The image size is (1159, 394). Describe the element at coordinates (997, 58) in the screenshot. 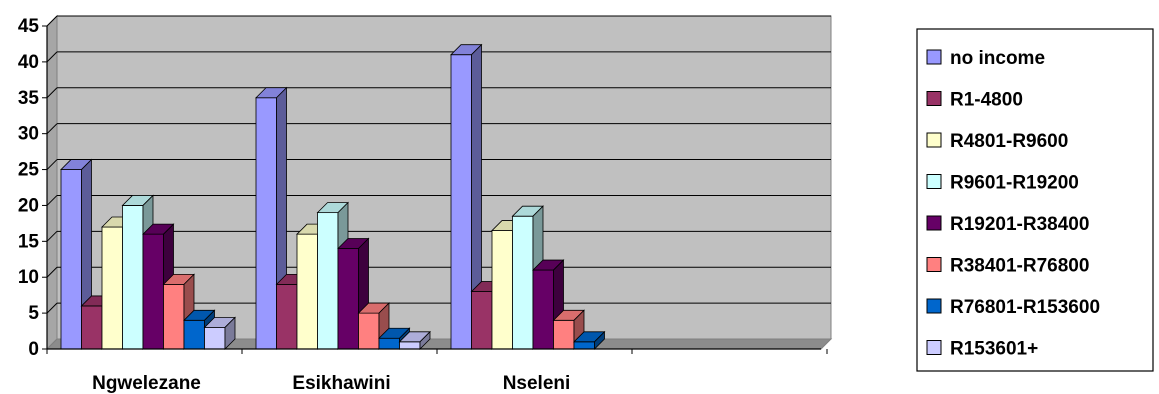

I see `legend-label: no income` at that location.